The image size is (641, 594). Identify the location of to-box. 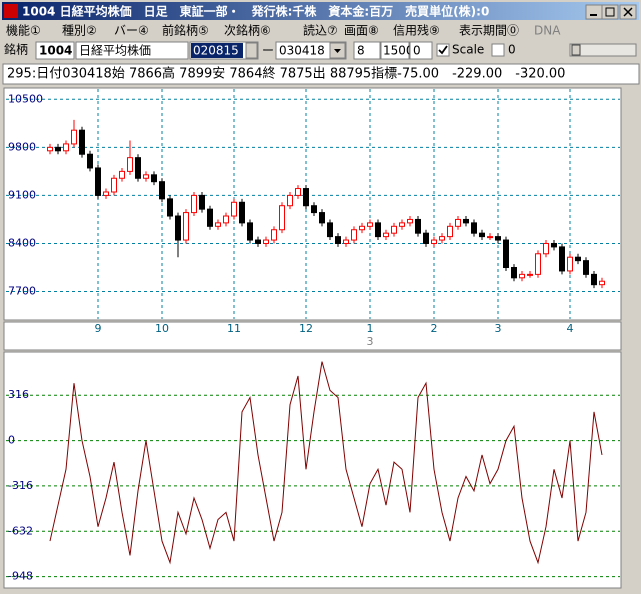
(311, 50).